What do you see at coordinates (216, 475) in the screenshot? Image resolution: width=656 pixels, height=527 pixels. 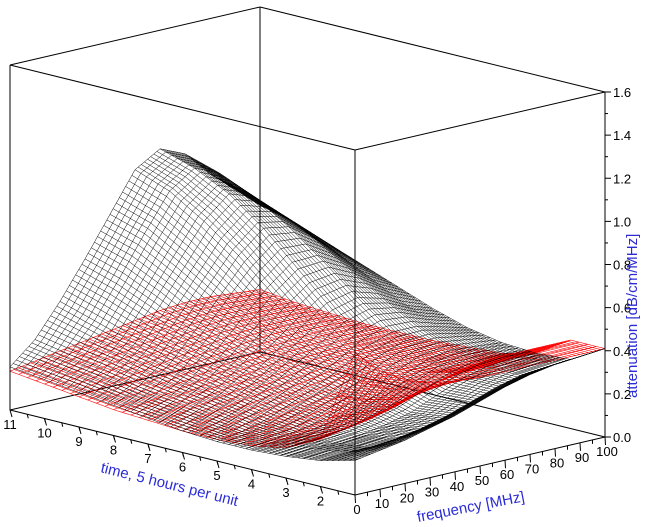 I see `y-tick-label: 5` at bounding box center [216, 475].